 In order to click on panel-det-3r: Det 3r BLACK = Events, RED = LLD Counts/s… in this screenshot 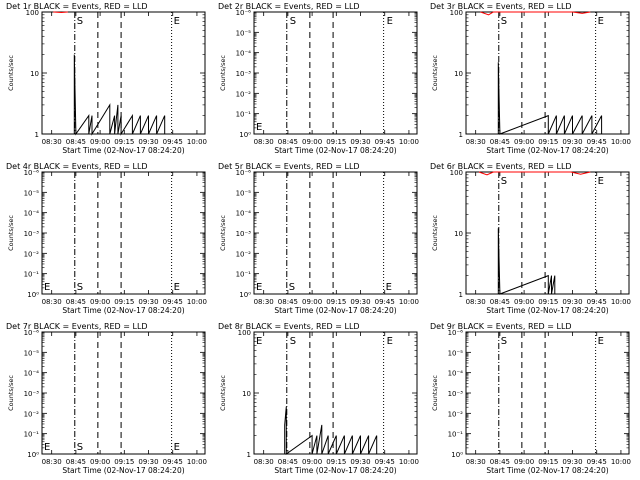, I will do `click(530, 78)`.